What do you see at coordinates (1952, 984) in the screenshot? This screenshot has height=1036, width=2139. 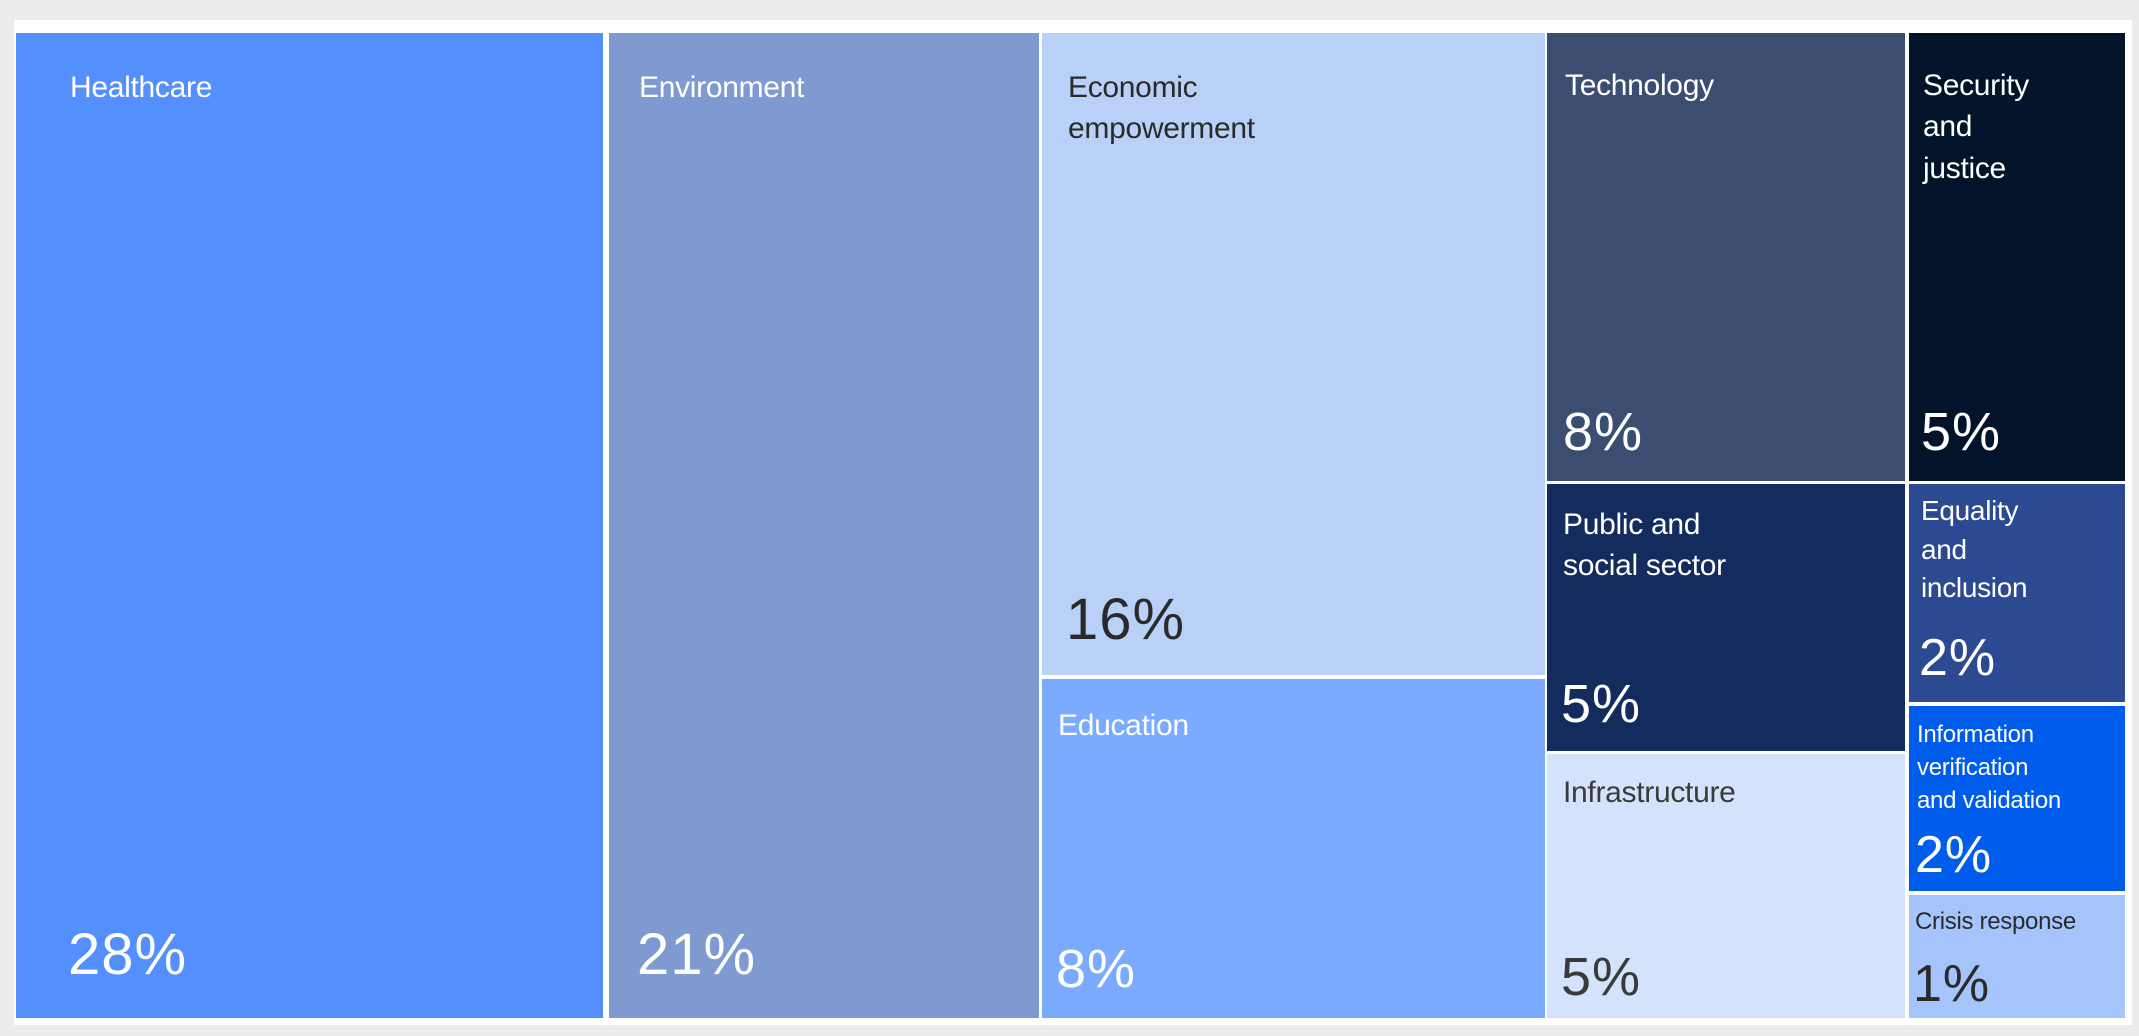 I see `cell-value-crisis-response: 1%` at bounding box center [1952, 984].